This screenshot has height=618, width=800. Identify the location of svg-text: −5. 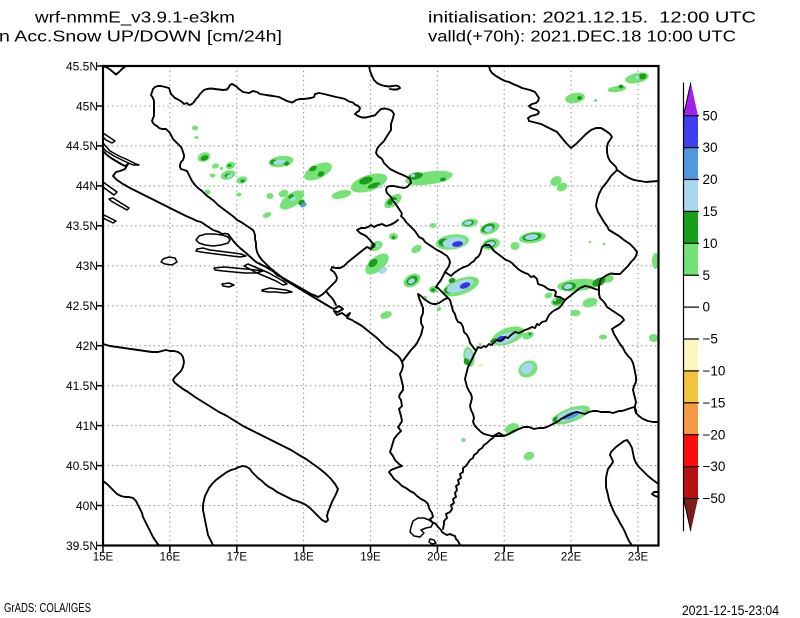
(710, 339).